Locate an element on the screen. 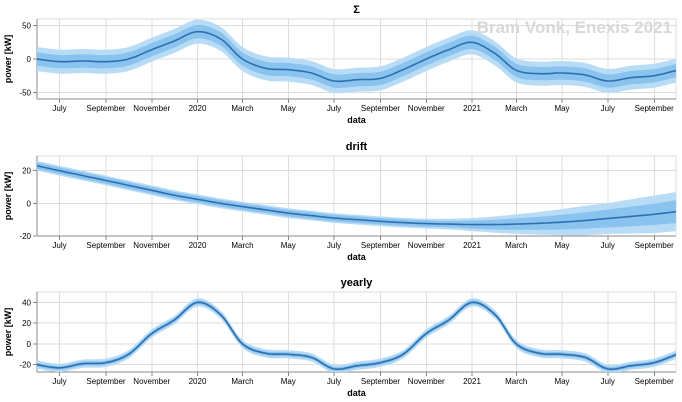 This screenshot has width=682, height=402. y-tick-label: -50 is located at coordinates (25, 92).